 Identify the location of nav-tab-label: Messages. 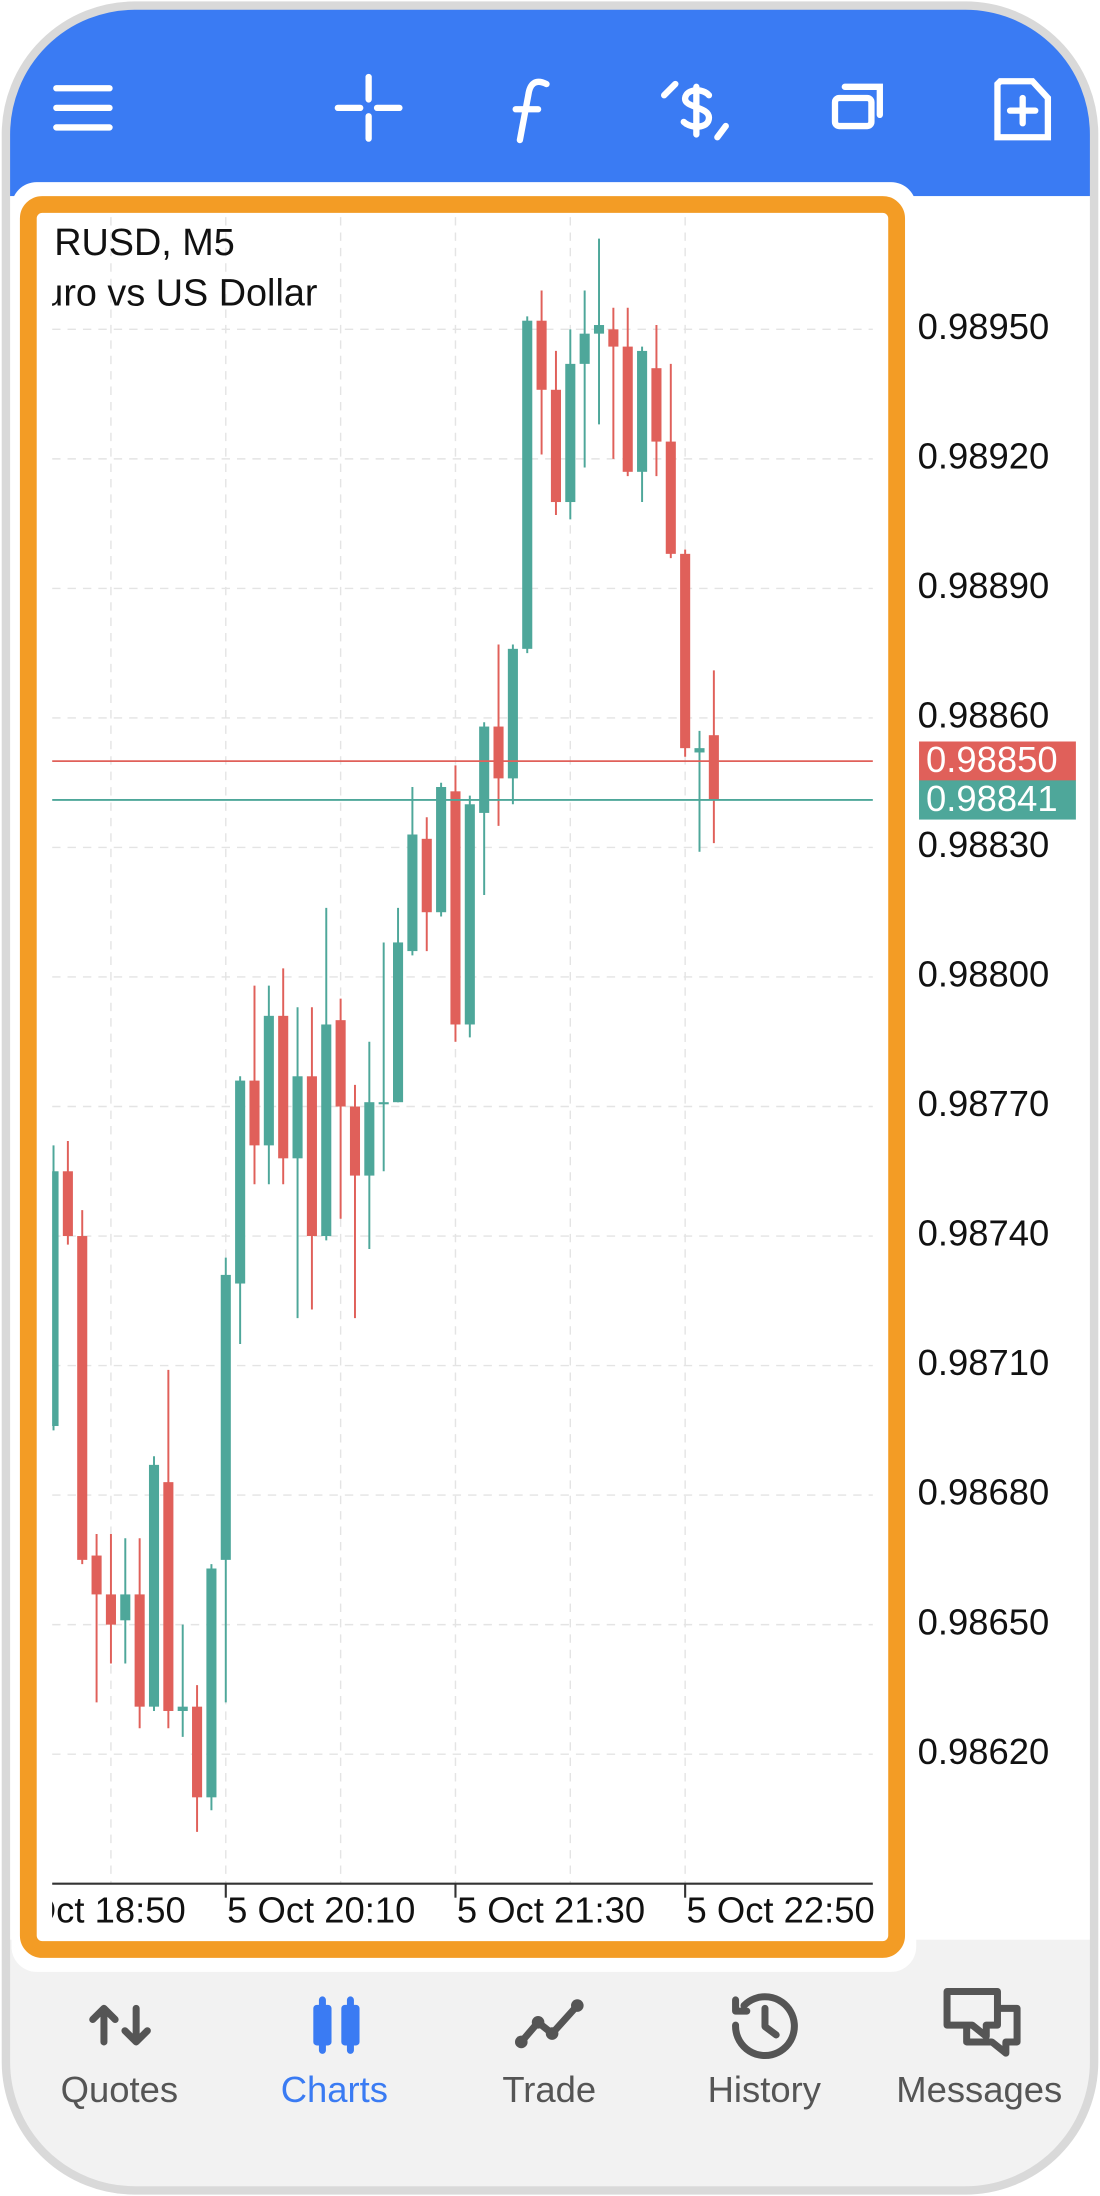
(979, 2089).